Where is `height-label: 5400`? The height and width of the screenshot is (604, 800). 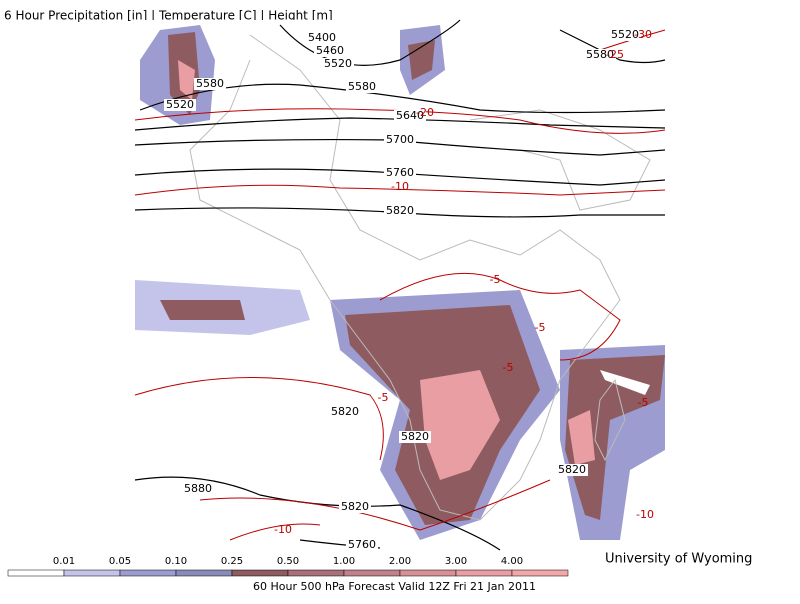 height-label: 5400 is located at coordinates (322, 37).